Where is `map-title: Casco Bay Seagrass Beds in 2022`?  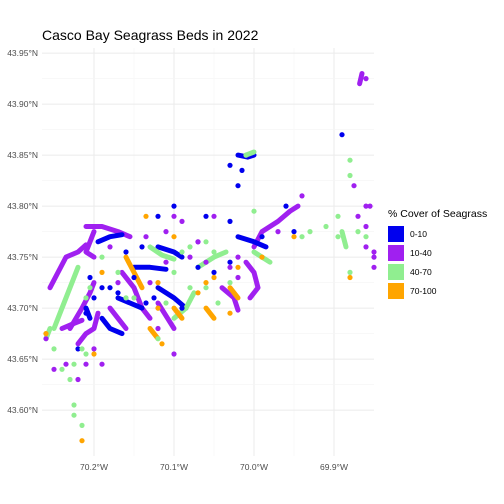 map-title: Casco Bay Seagrass Beds in 2022 is located at coordinates (150, 35).